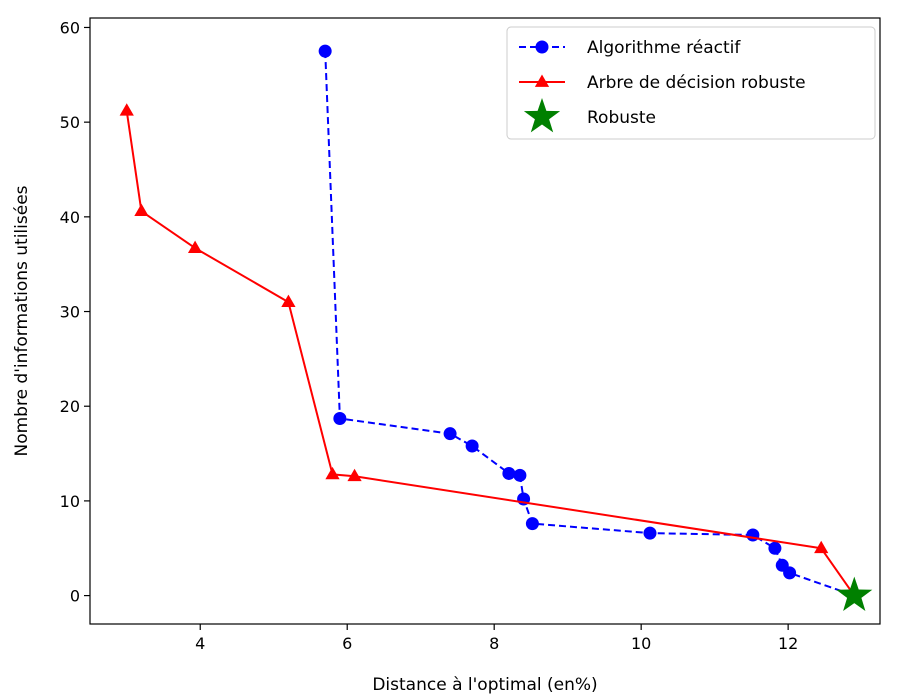  What do you see at coordinates (70, 217) in the screenshot?
I see `y-tick-label: 40` at bounding box center [70, 217].